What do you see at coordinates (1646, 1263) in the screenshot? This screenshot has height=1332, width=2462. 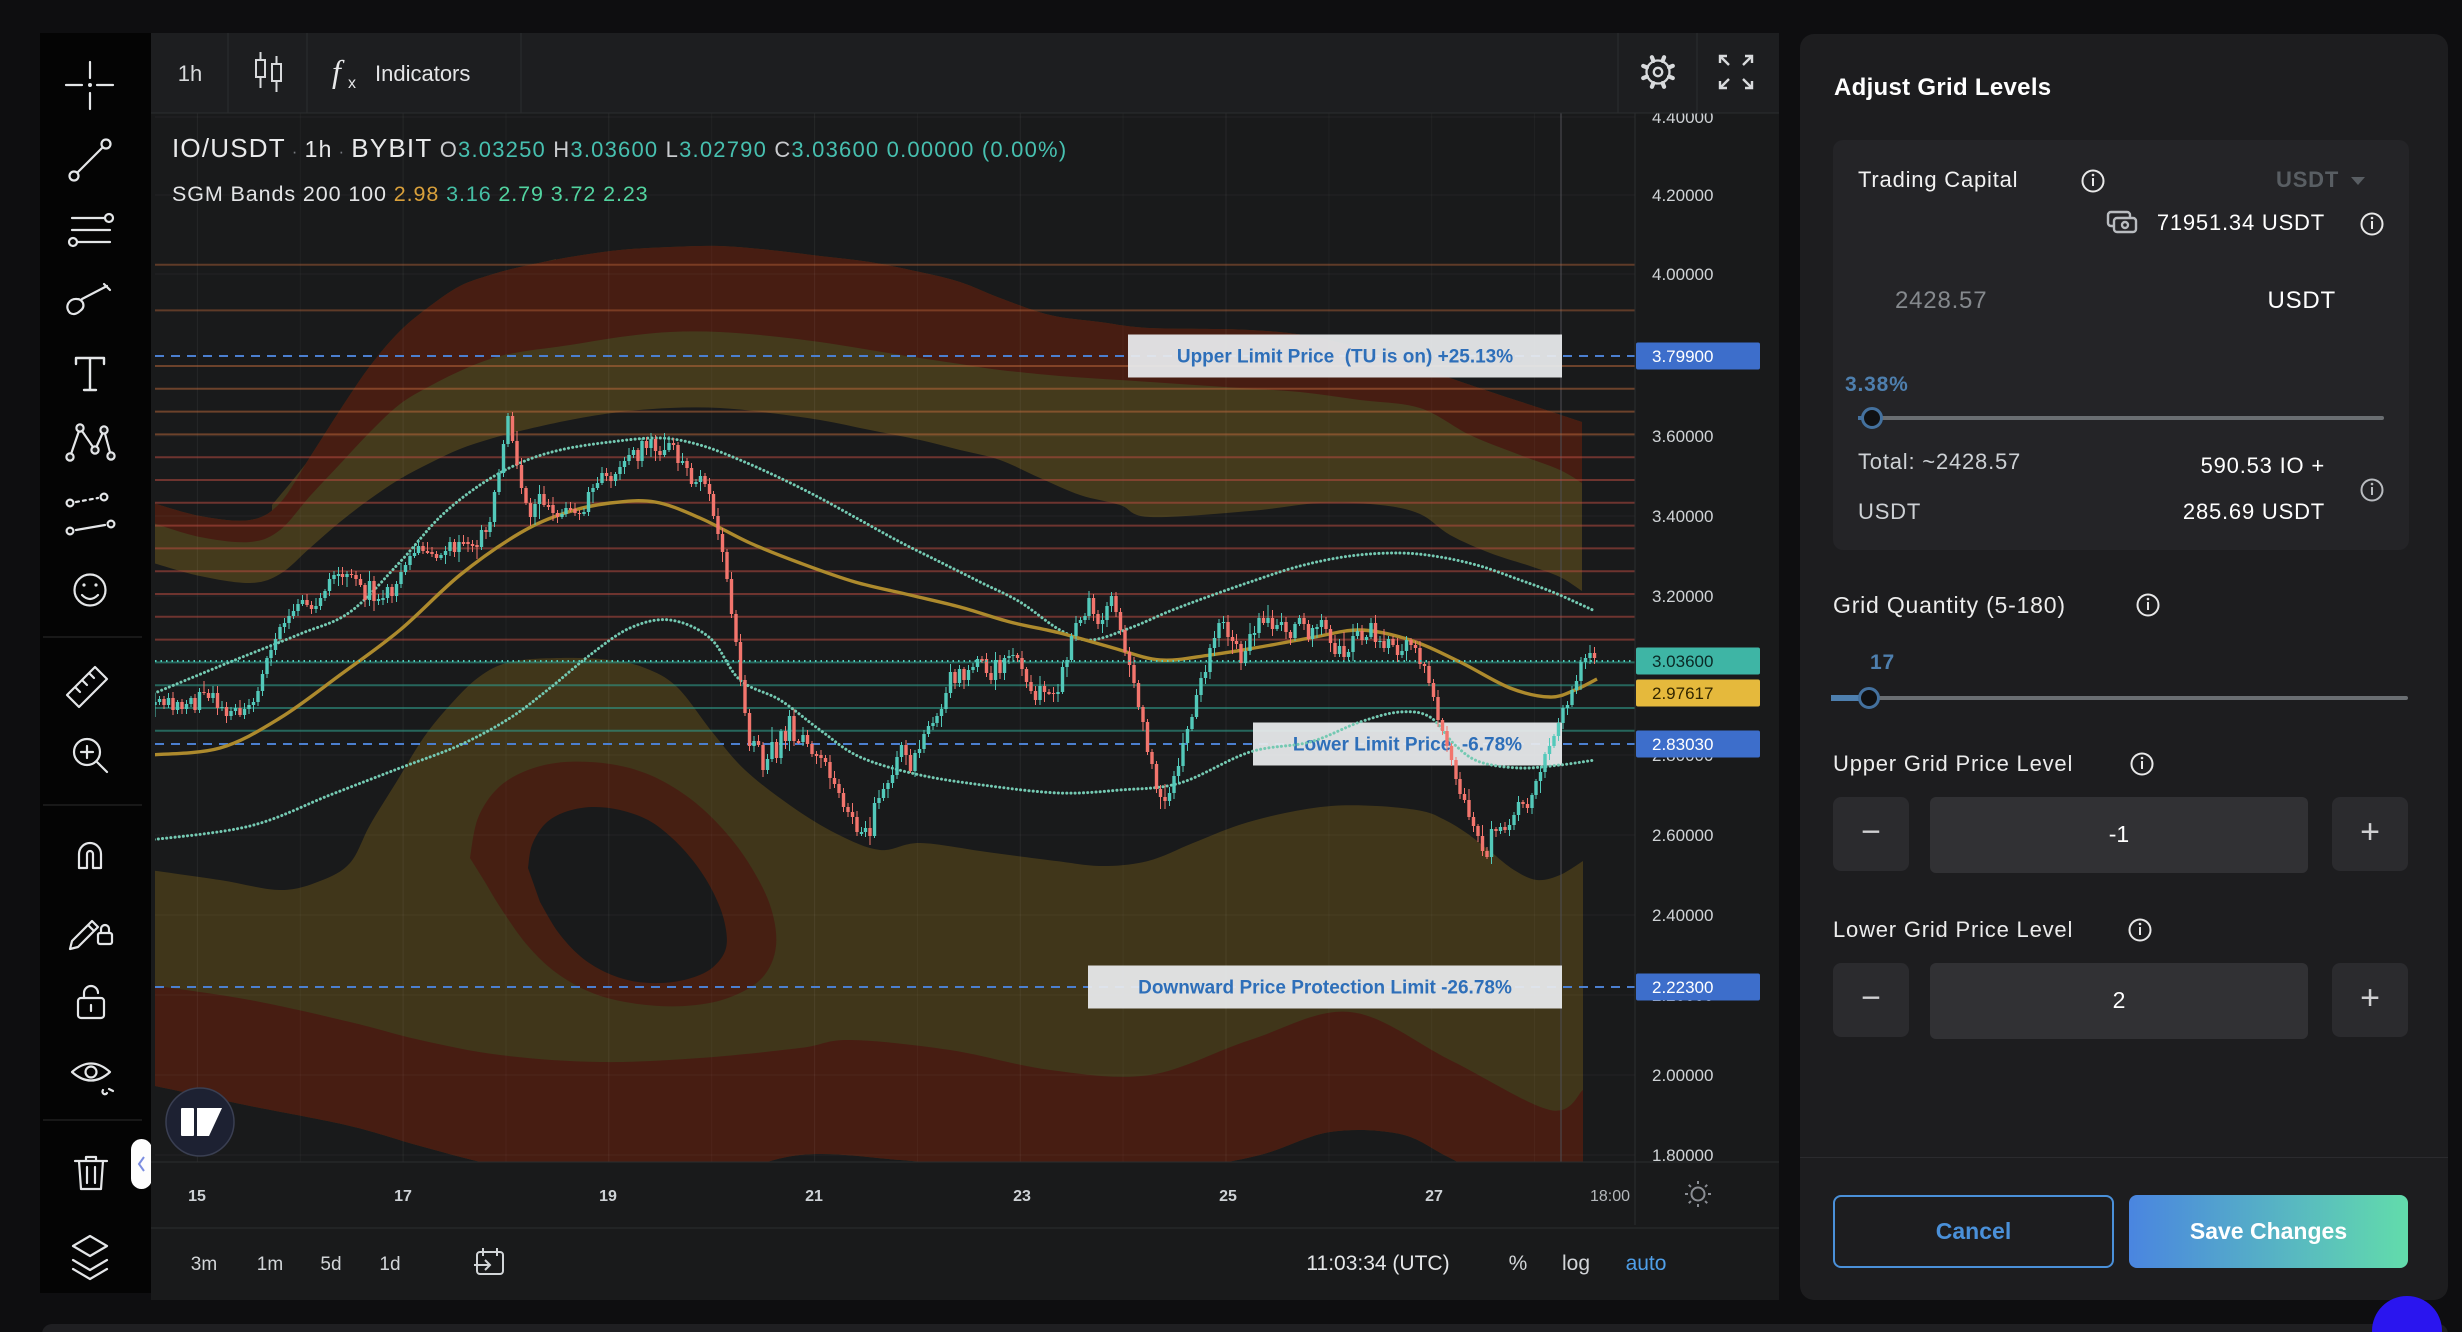 I see `svg-text: auto` at bounding box center [1646, 1263].